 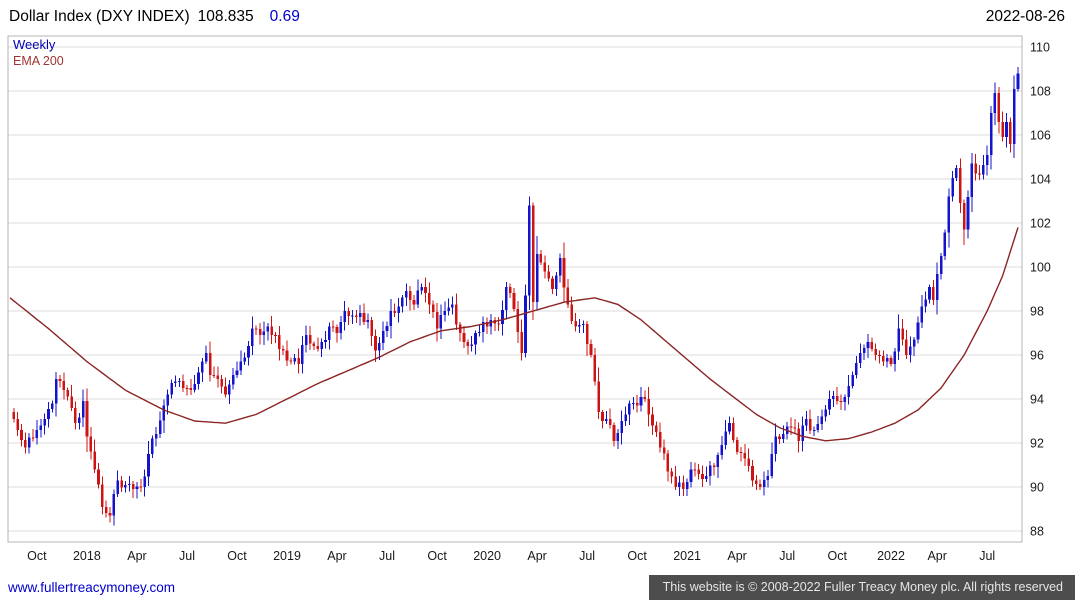 What do you see at coordinates (1025, 16) in the screenshot?
I see `chart-date: 2022-08-26` at bounding box center [1025, 16].